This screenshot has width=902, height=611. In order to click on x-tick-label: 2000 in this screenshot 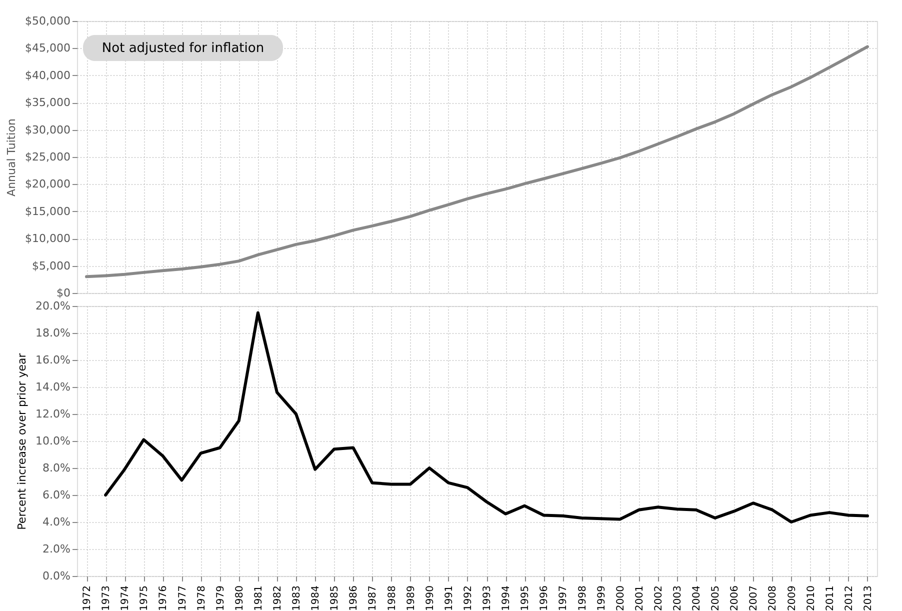, I will do `click(620, 598)`.